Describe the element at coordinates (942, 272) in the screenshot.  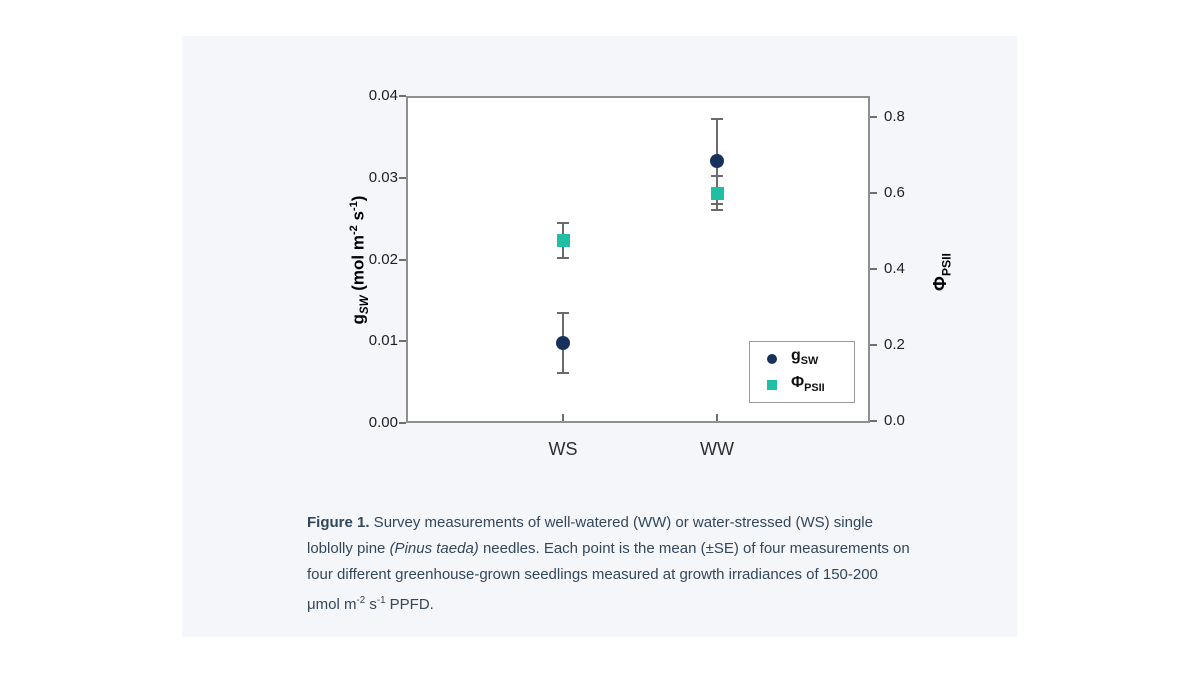
I see `right-axis-title: ΦPSII` at that location.